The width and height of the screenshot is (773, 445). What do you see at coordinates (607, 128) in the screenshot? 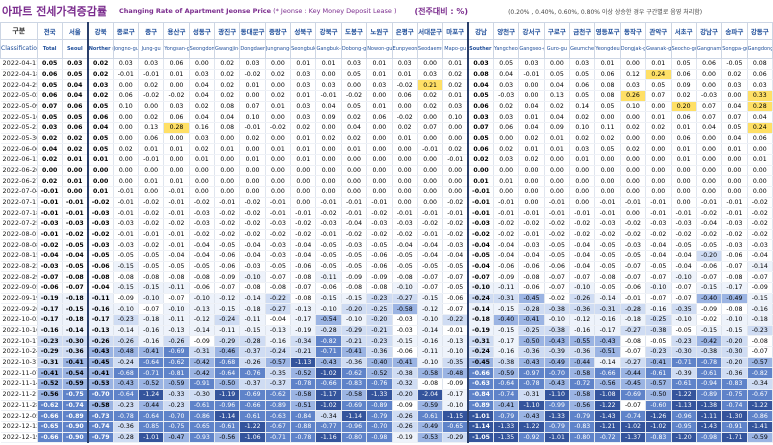
I see `value-cell: 0.11` at bounding box center [607, 128].